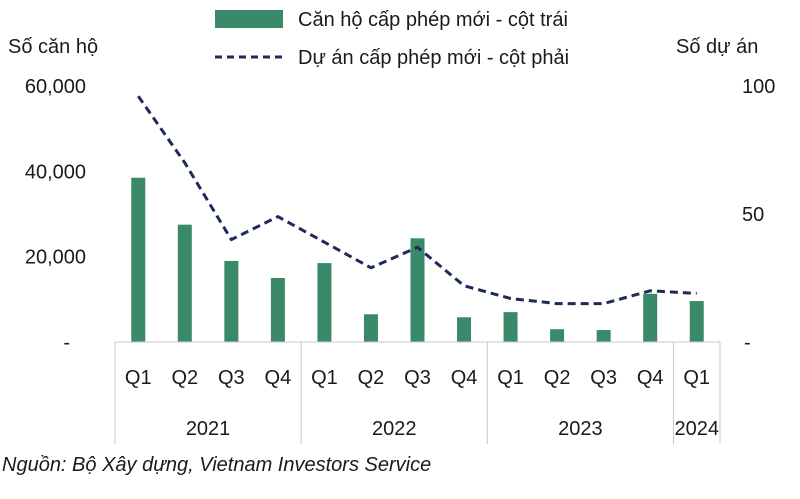 The image size is (800, 499). Describe the element at coordinates (66, 343) in the screenshot. I see `left-tick-label: -` at that location.